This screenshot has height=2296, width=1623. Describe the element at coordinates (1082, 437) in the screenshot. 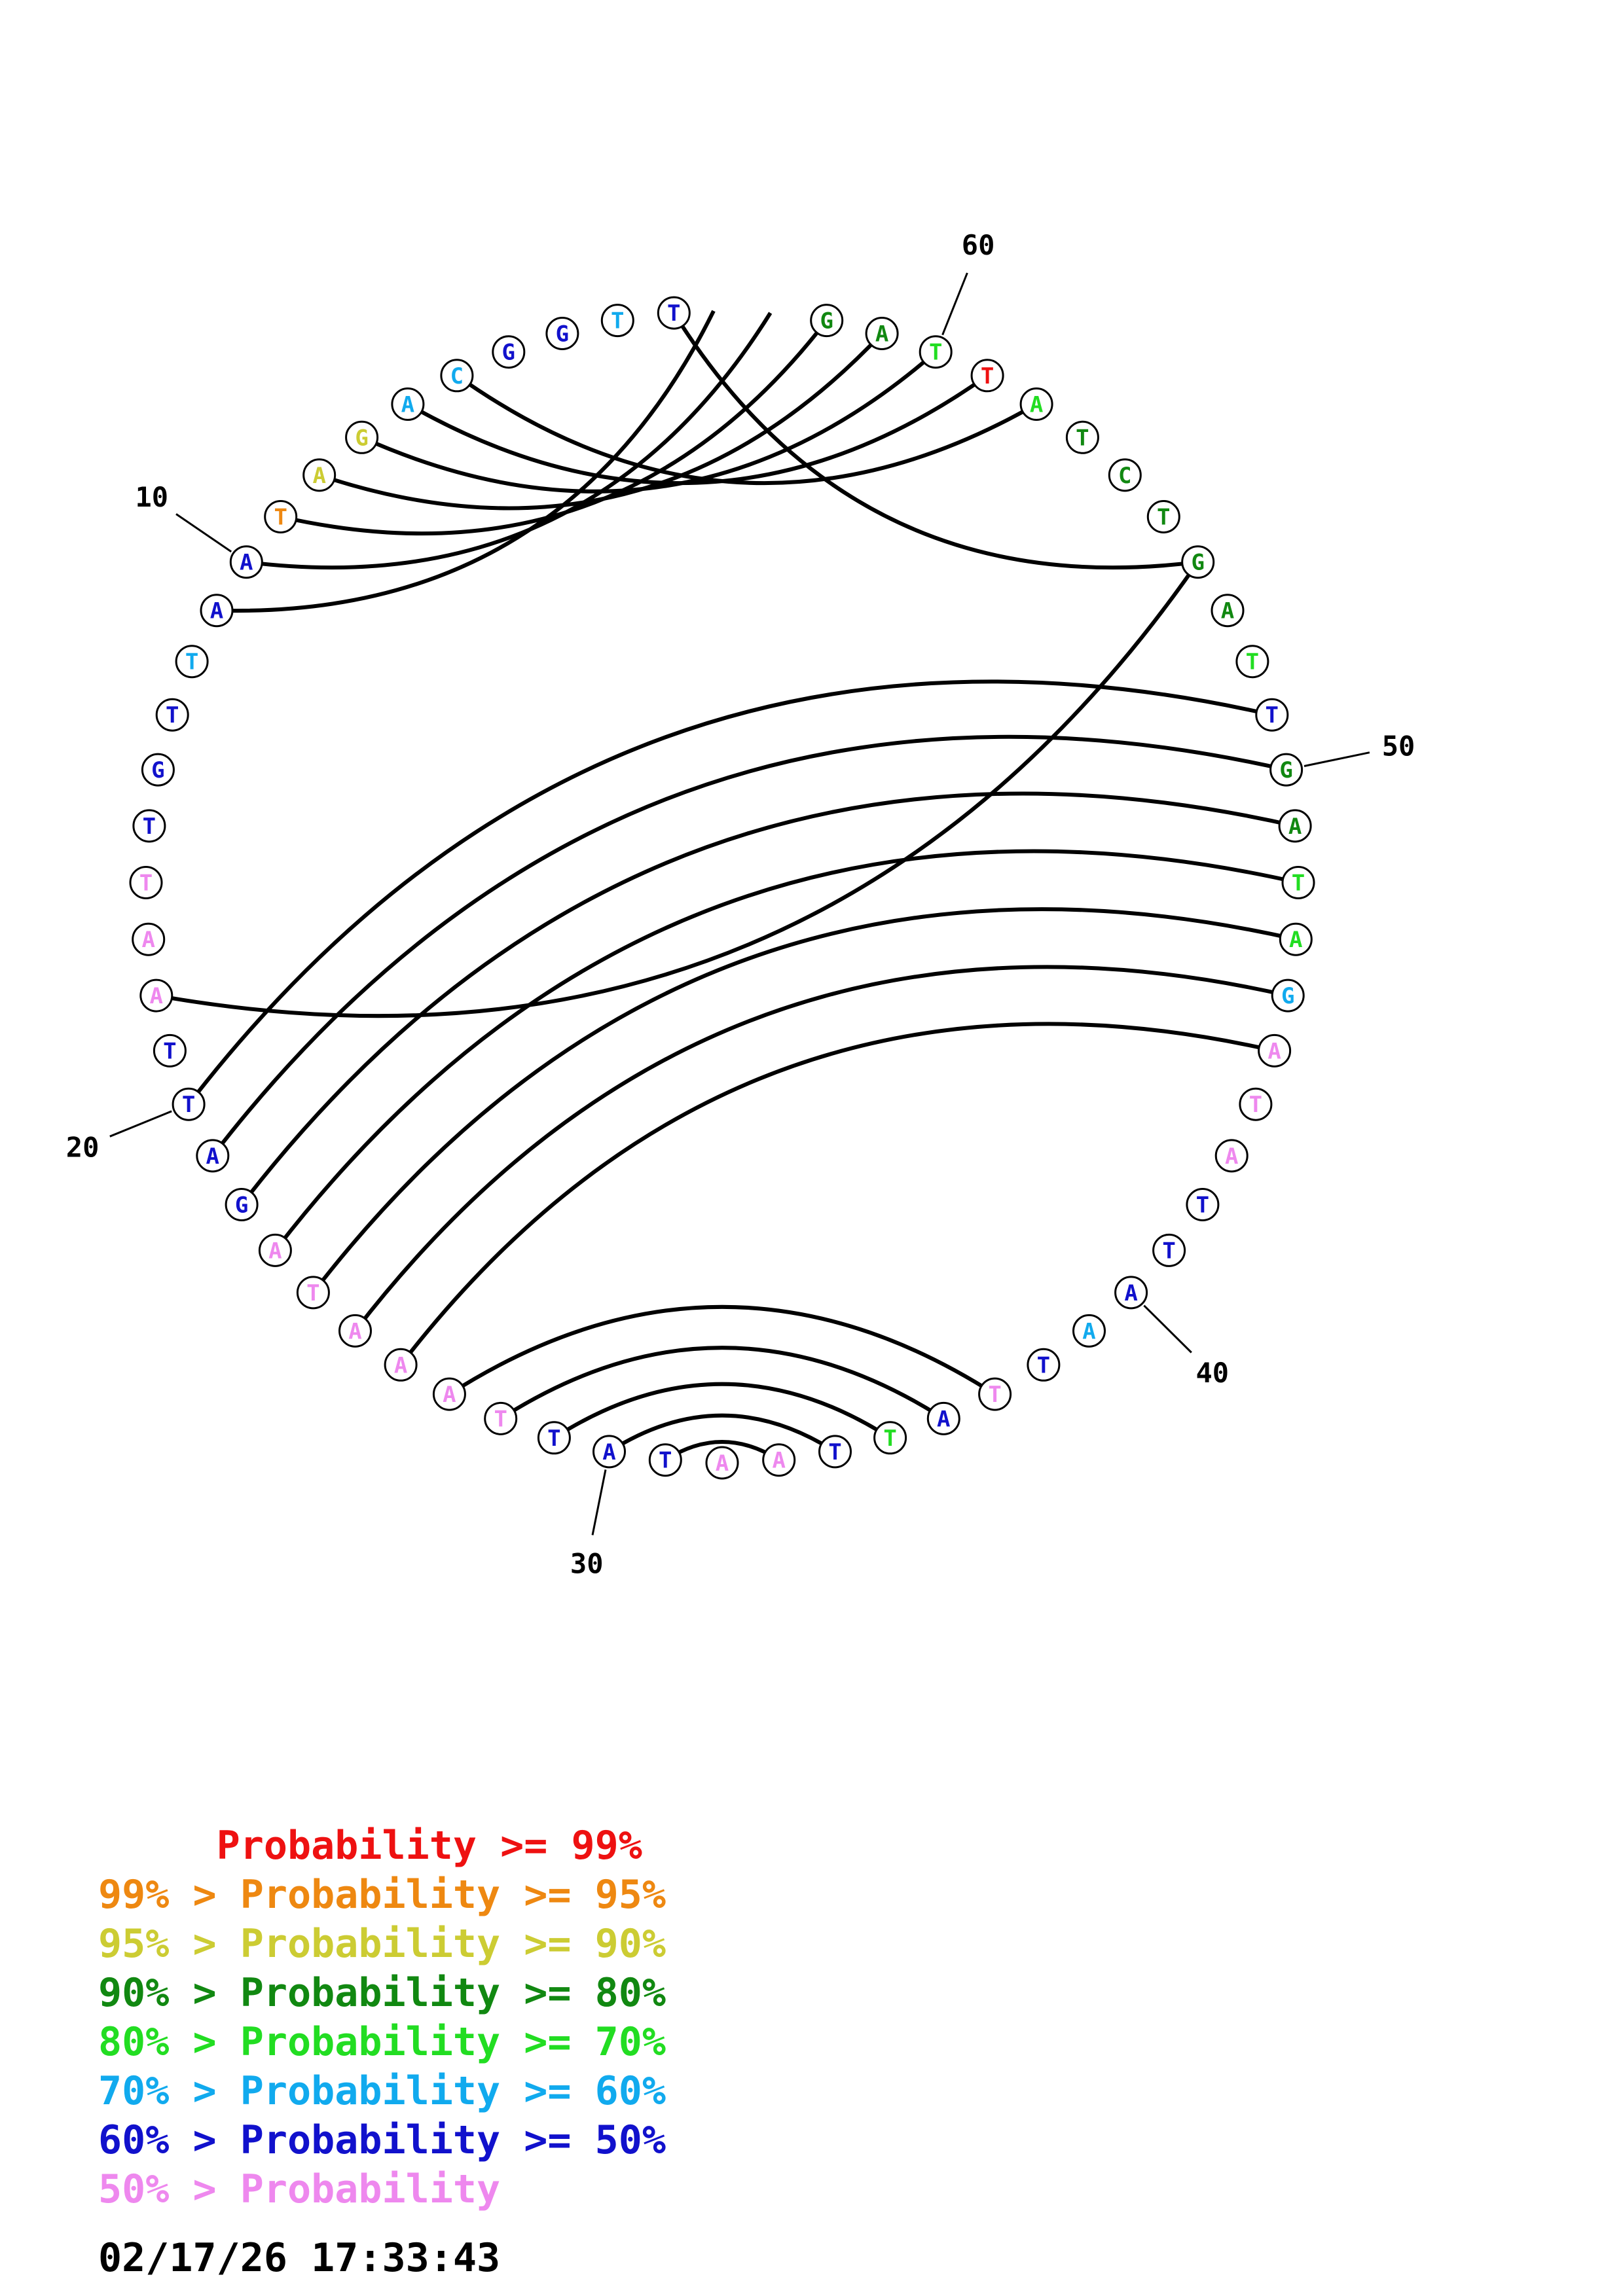

I see `nucleotide-57: T` at that location.